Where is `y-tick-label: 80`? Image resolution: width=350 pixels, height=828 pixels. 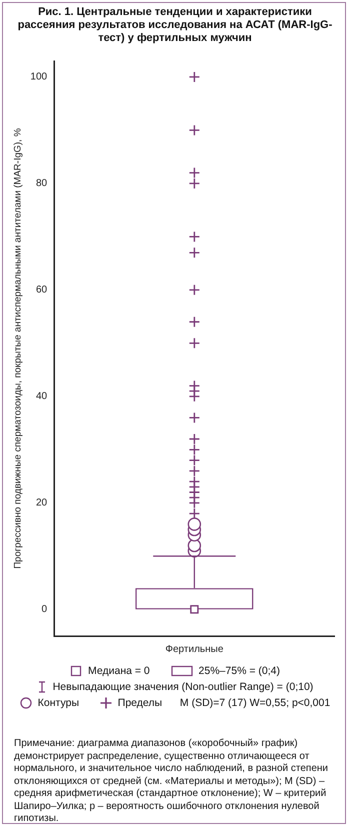
y-tick-label: 80 is located at coordinates (42, 184).